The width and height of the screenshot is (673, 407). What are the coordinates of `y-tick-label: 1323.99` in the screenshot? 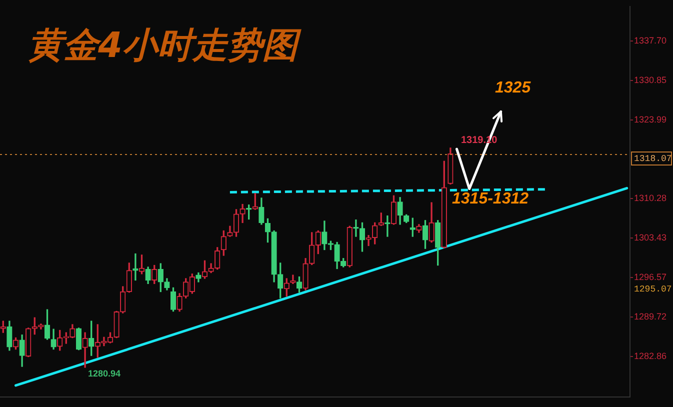 It's located at (650, 119).